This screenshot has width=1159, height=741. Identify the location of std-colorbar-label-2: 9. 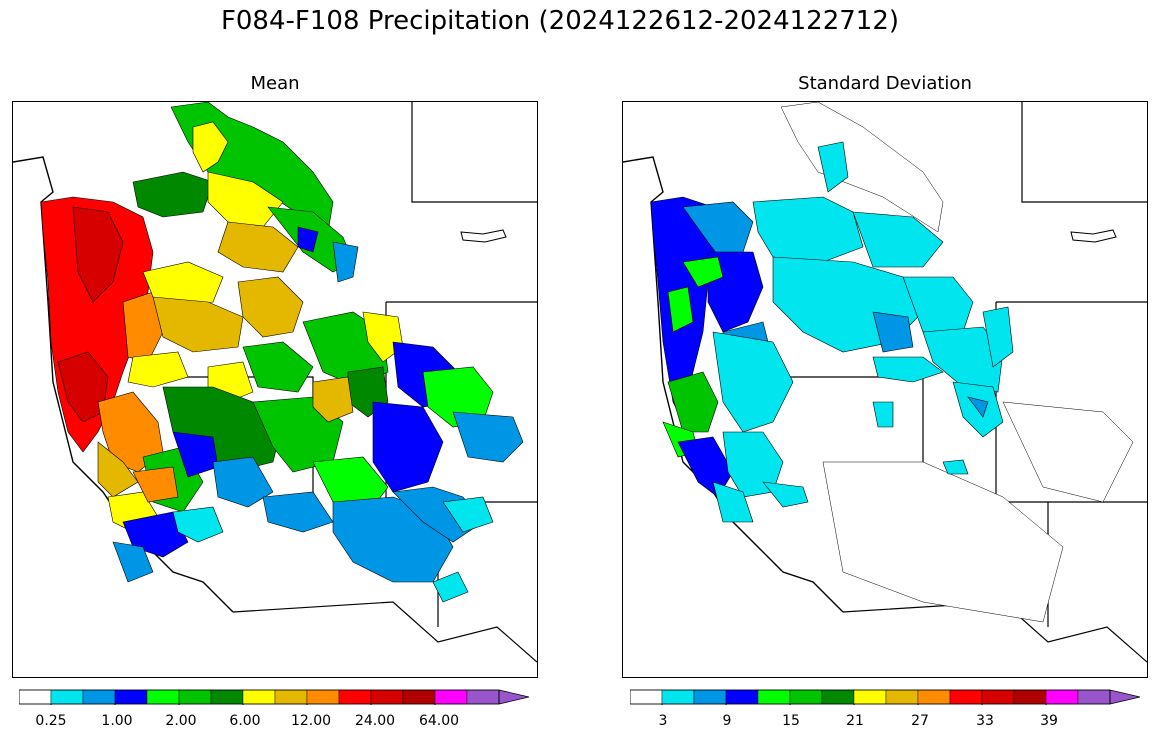
(727, 721).